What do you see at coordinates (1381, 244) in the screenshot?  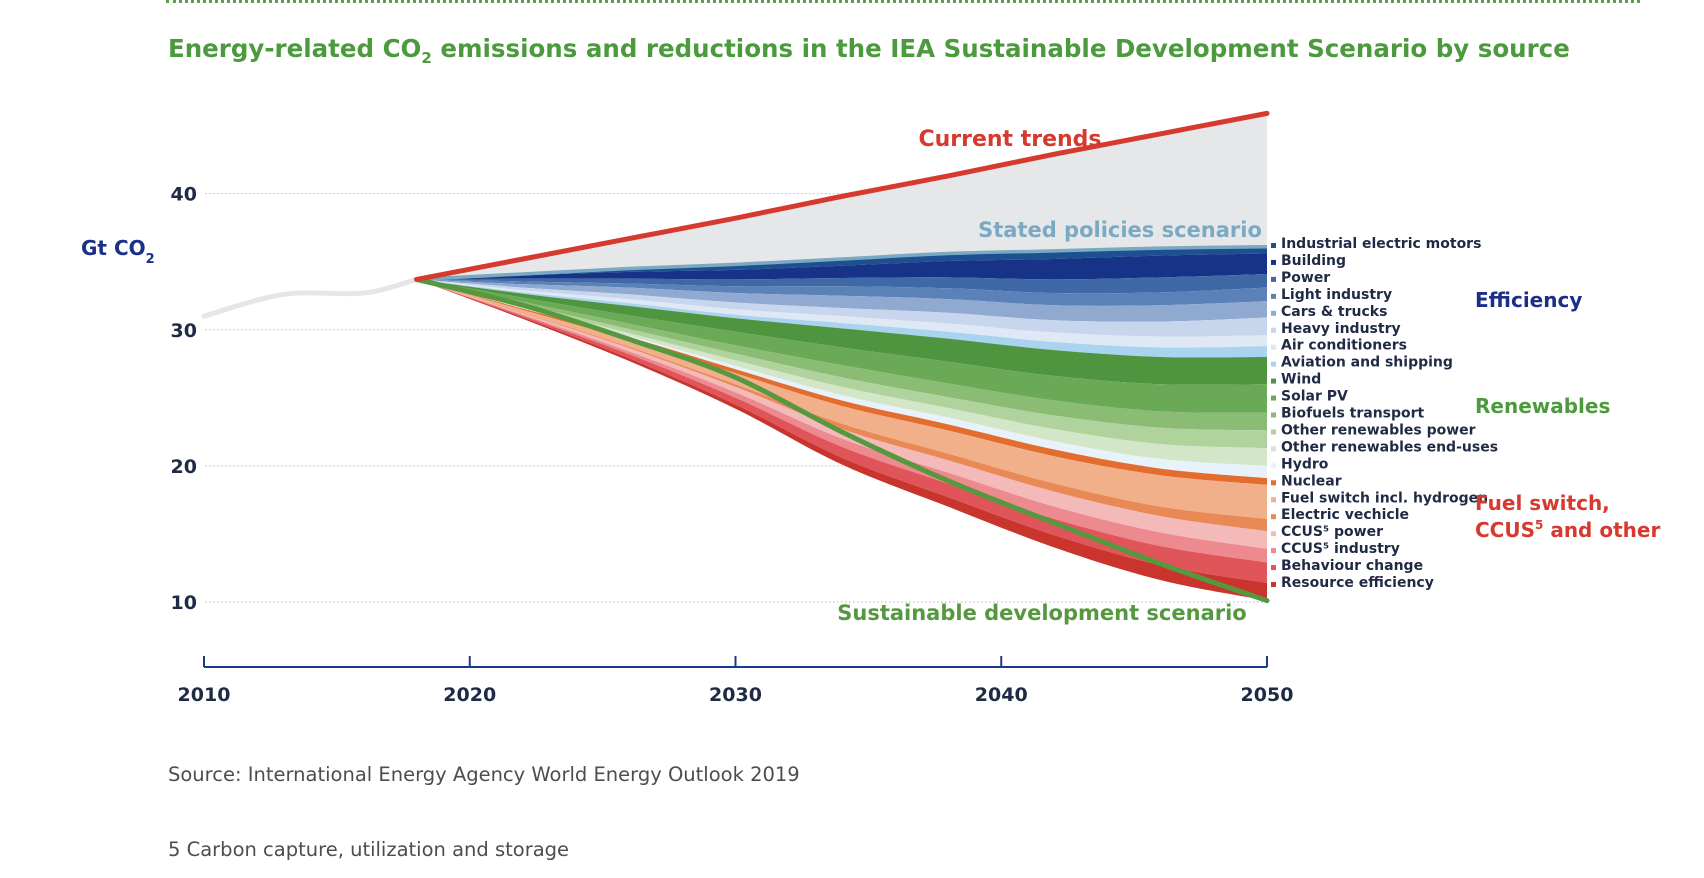 I see `legend-label-1: Industrial electric motors` at bounding box center [1381, 244].